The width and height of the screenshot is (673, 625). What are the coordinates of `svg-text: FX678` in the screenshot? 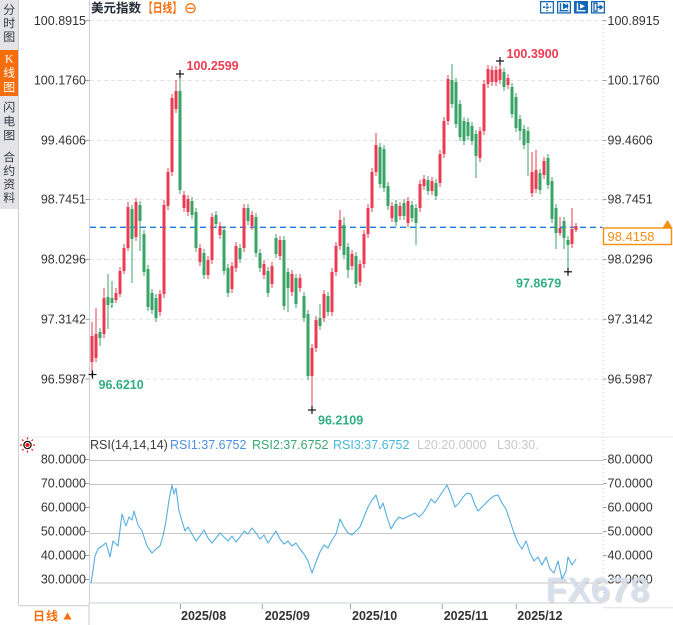 It's located at (599, 592).